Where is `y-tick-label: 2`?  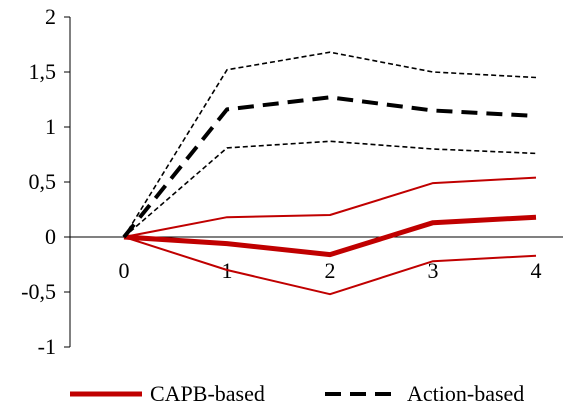
y-tick-label: 2 is located at coordinates (50, 16).